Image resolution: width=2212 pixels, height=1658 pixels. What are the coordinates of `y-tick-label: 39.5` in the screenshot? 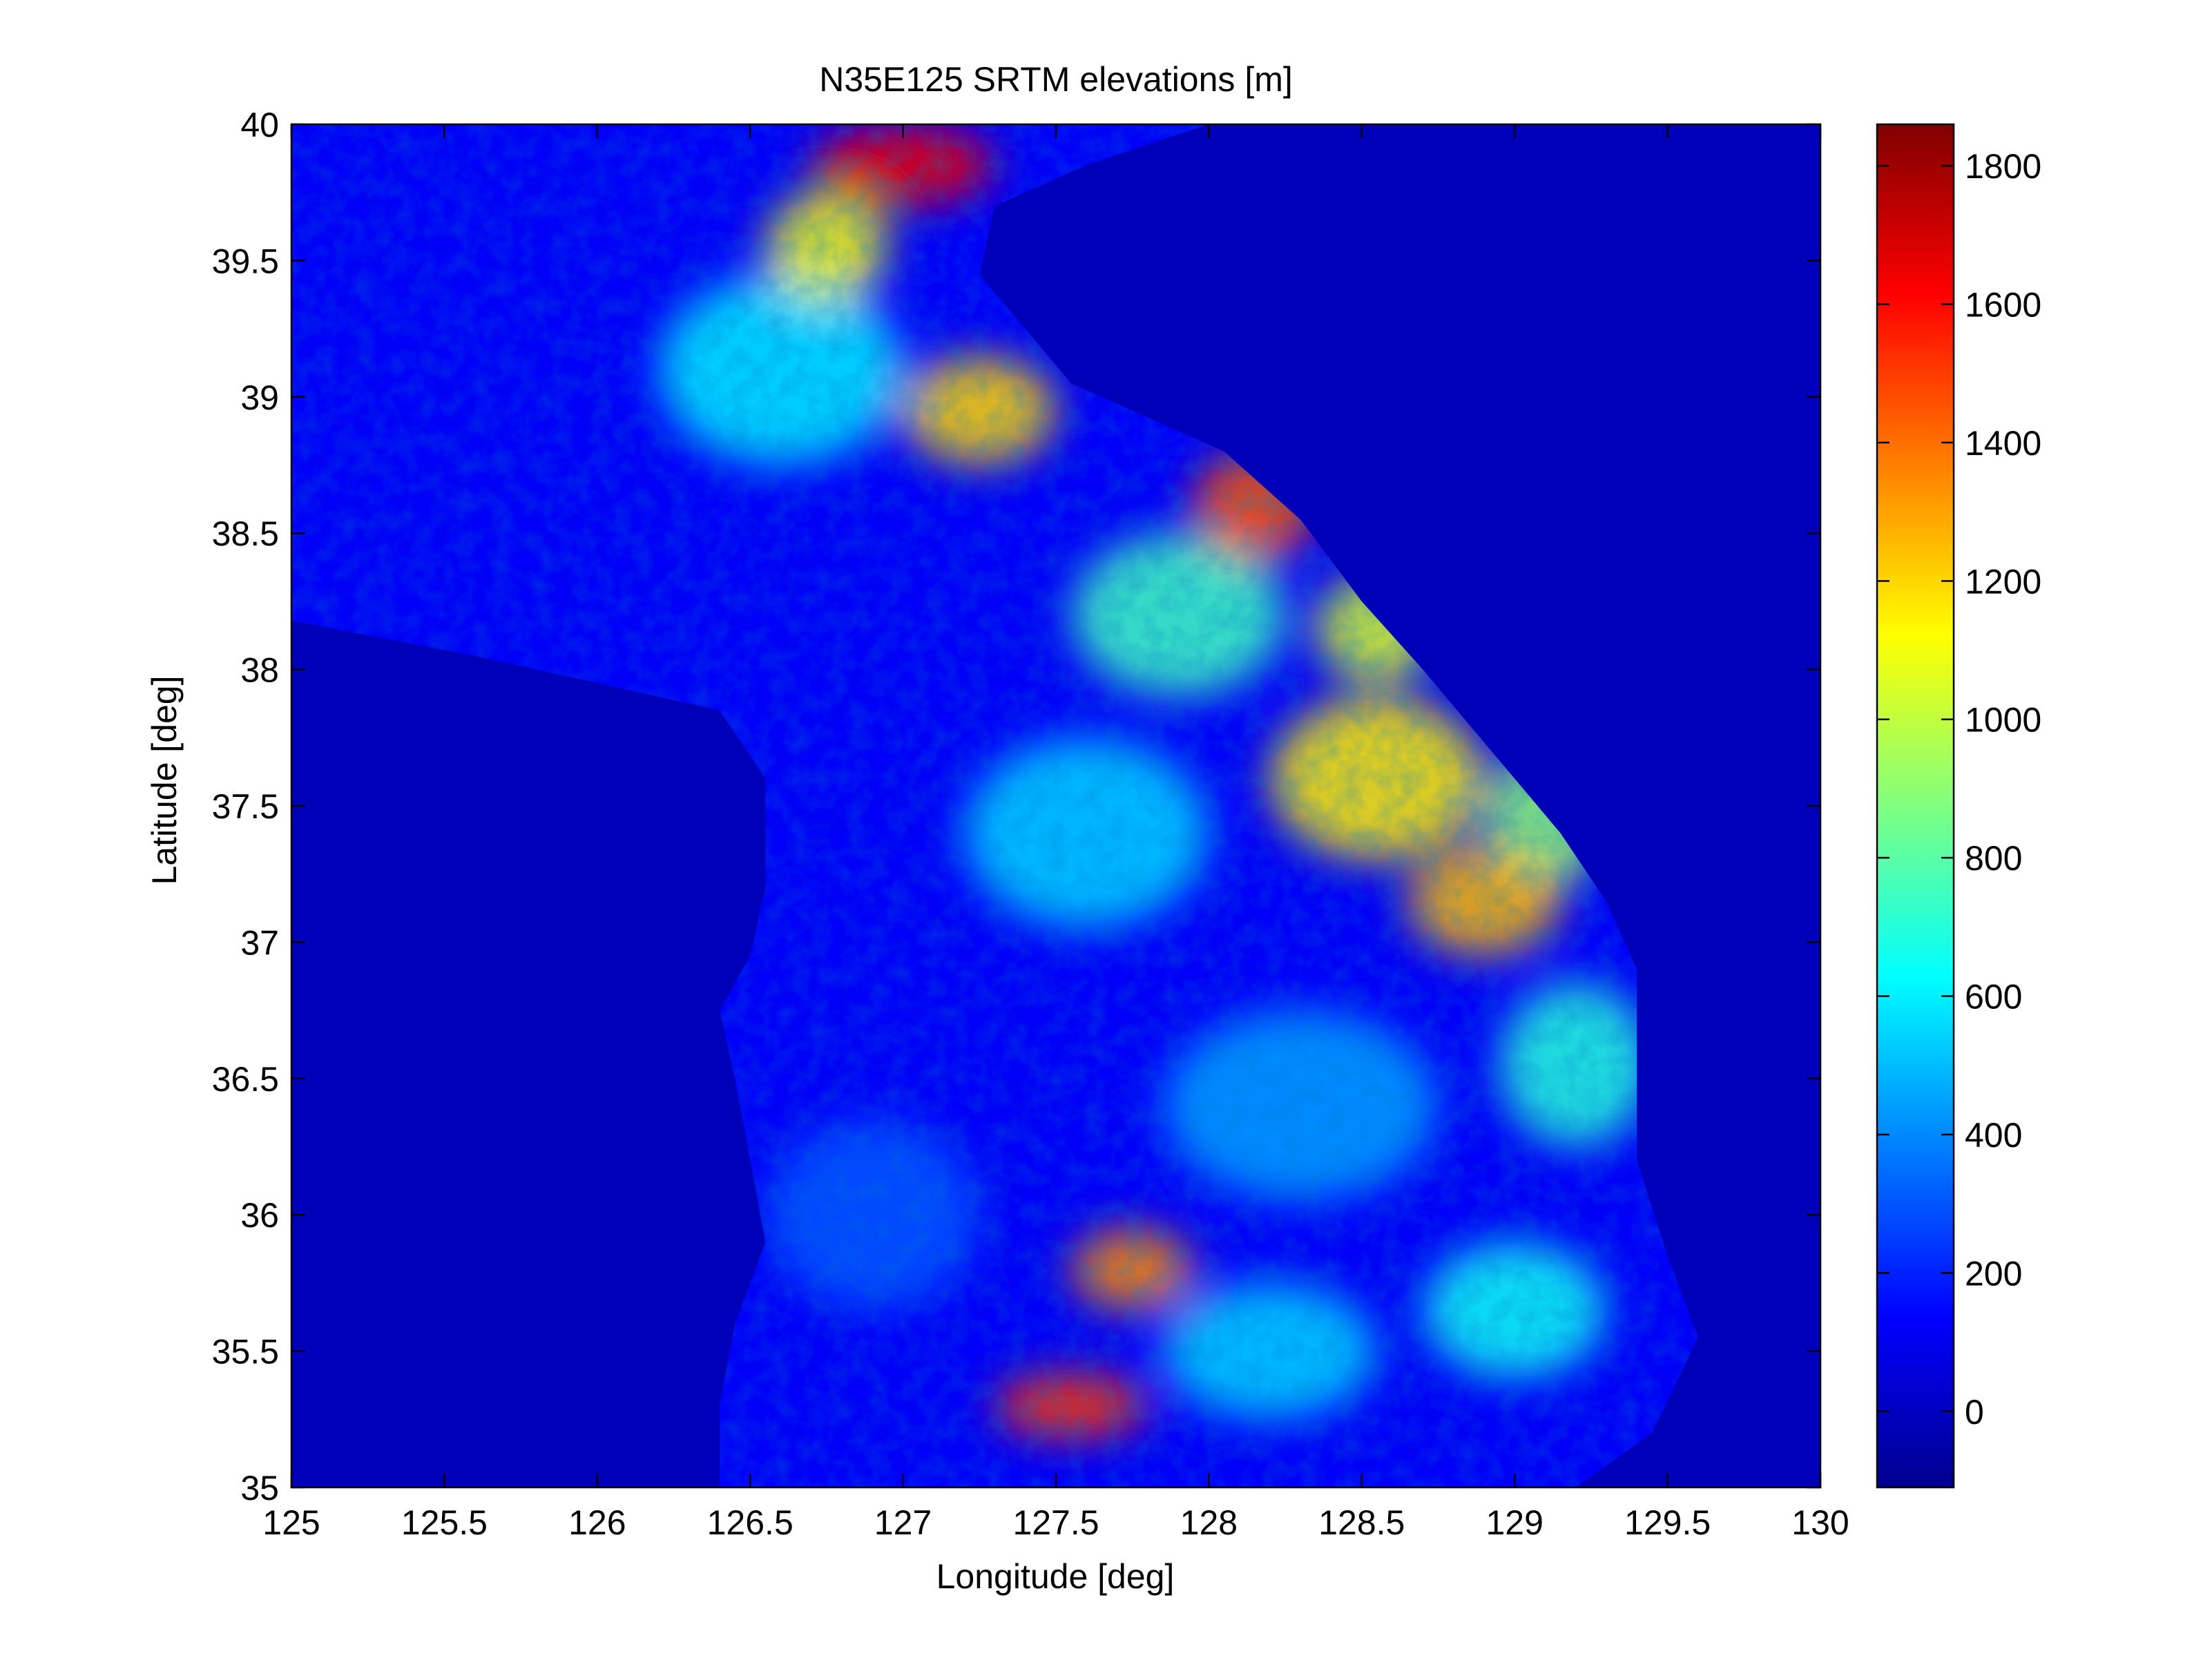 It's located at (245, 261).